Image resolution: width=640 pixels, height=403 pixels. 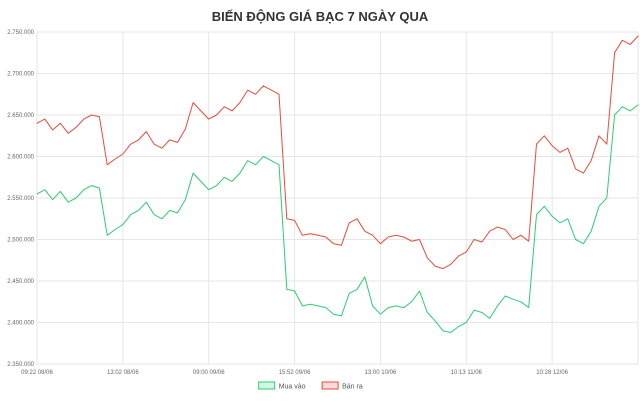 What do you see at coordinates (552, 373) in the screenshot?
I see `x-tick-label: 10:28 12/06` at bounding box center [552, 373].